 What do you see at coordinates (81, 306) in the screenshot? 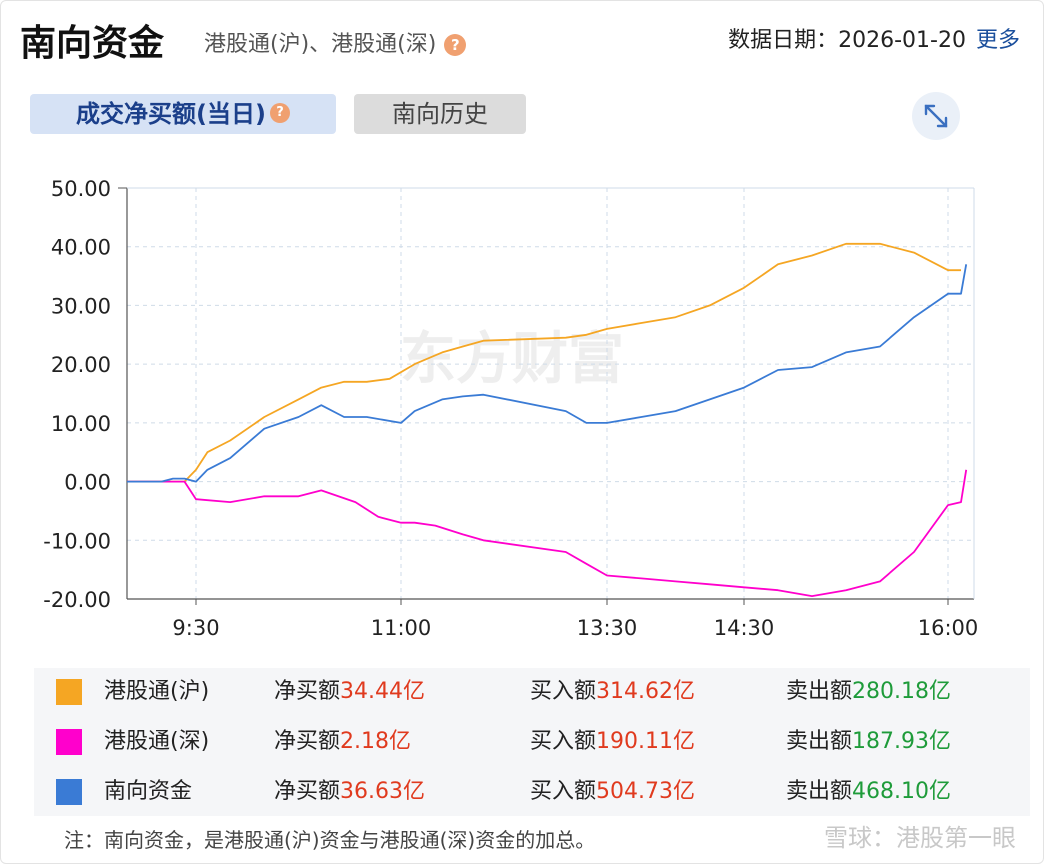
I see `y-tick-label: 30.00` at bounding box center [81, 306].